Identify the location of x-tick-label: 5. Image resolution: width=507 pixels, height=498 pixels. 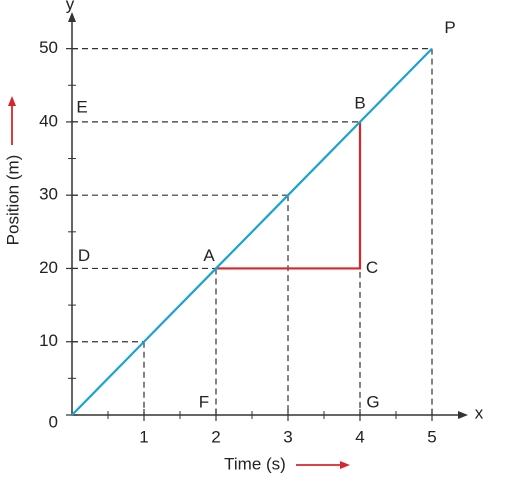
(431, 436).